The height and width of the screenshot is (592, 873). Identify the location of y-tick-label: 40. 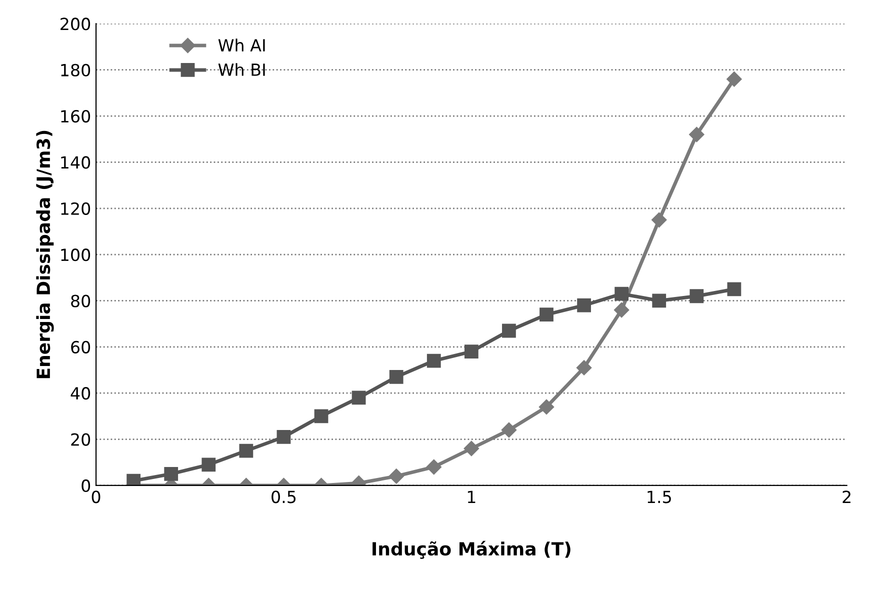
(80, 393).